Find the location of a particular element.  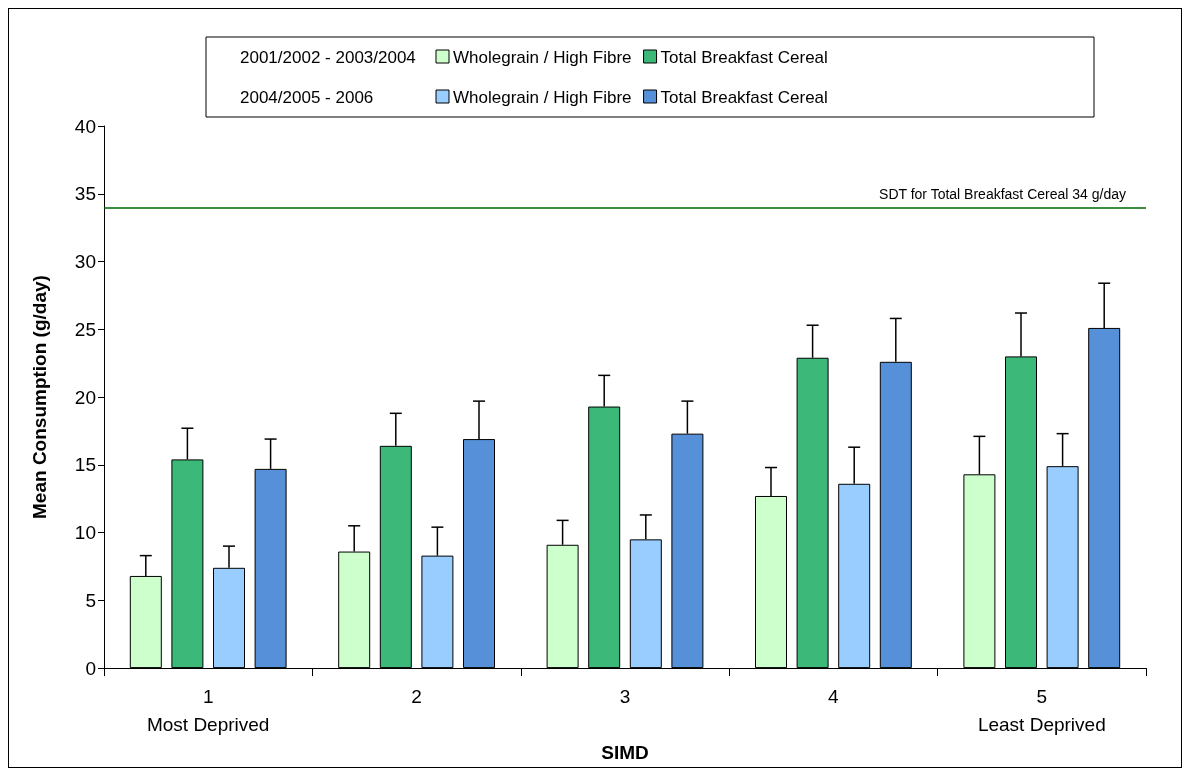

y-tick-label: 10 is located at coordinates (85, 533).